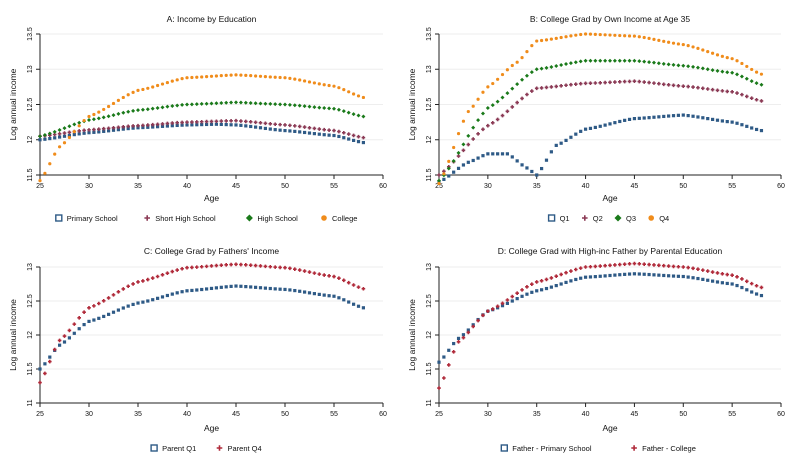 This screenshot has height=476, width=793. I want to click on panel-b-y-label: Log annual income, so click(412, 104).